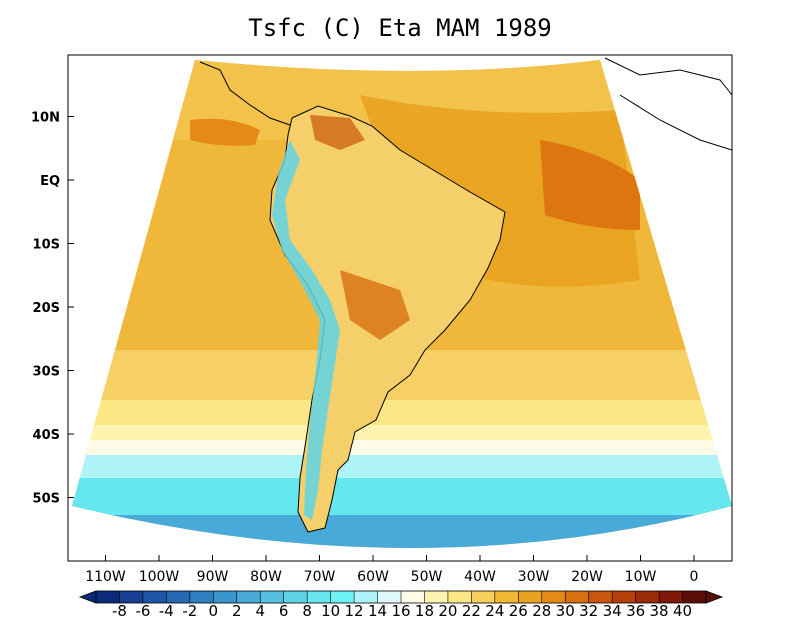 The image size is (800, 618). What do you see at coordinates (159, 577) in the screenshot?
I see `lon-tick-label: 100W` at bounding box center [159, 577].